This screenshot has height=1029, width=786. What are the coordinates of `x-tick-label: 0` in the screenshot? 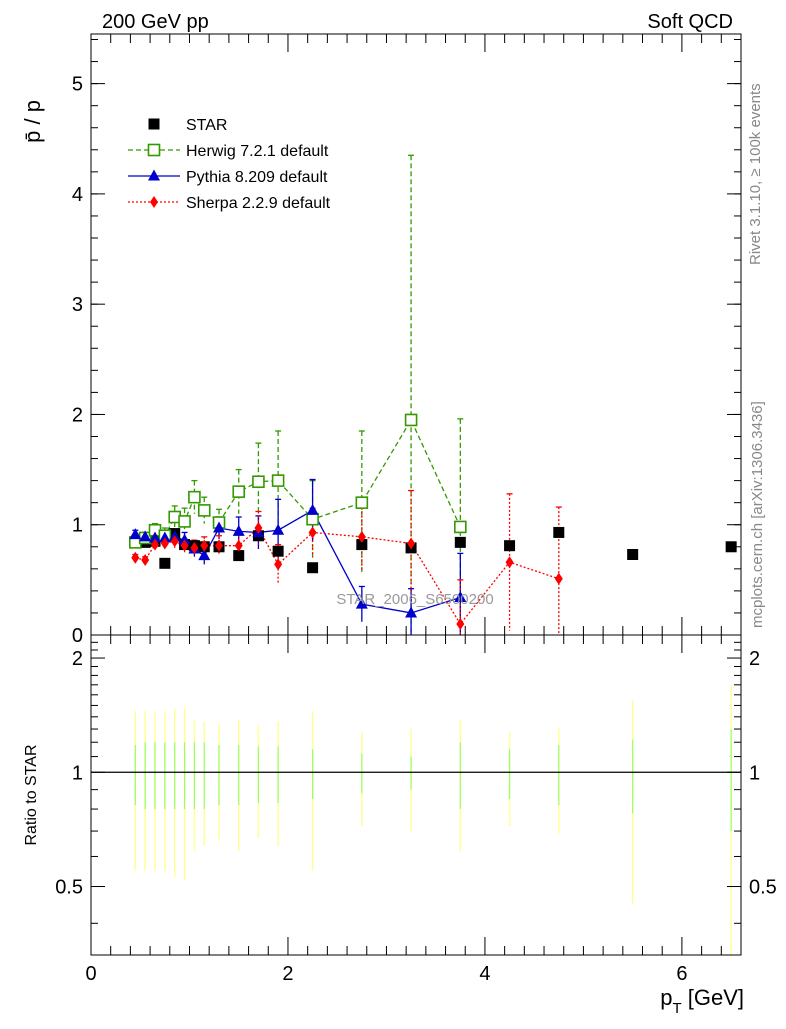 It's located at (90, 974).